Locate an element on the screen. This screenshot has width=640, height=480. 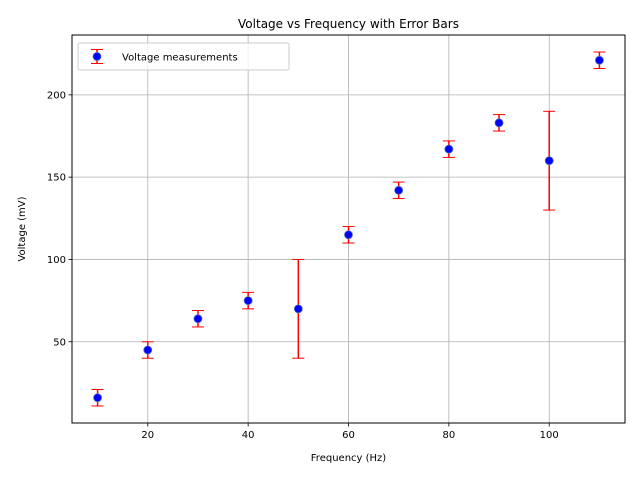
y-axis-label: Voltage (mV) is located at coordinates (22, 228).